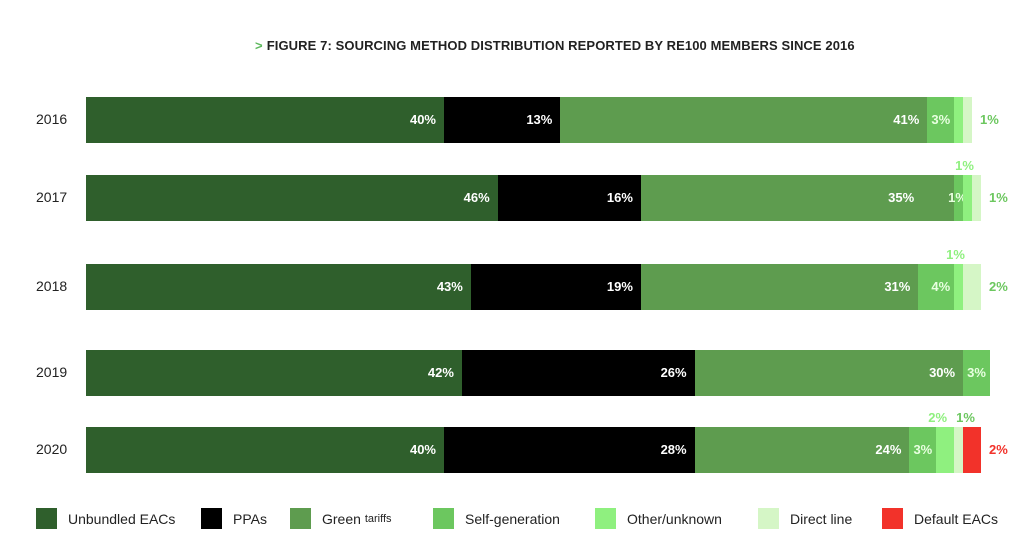  What do you see at coordinates (361, 518) in the screenshot?
I see `legend-item-green-tariffs: Green tariffs` at bounding box center [361, 518].